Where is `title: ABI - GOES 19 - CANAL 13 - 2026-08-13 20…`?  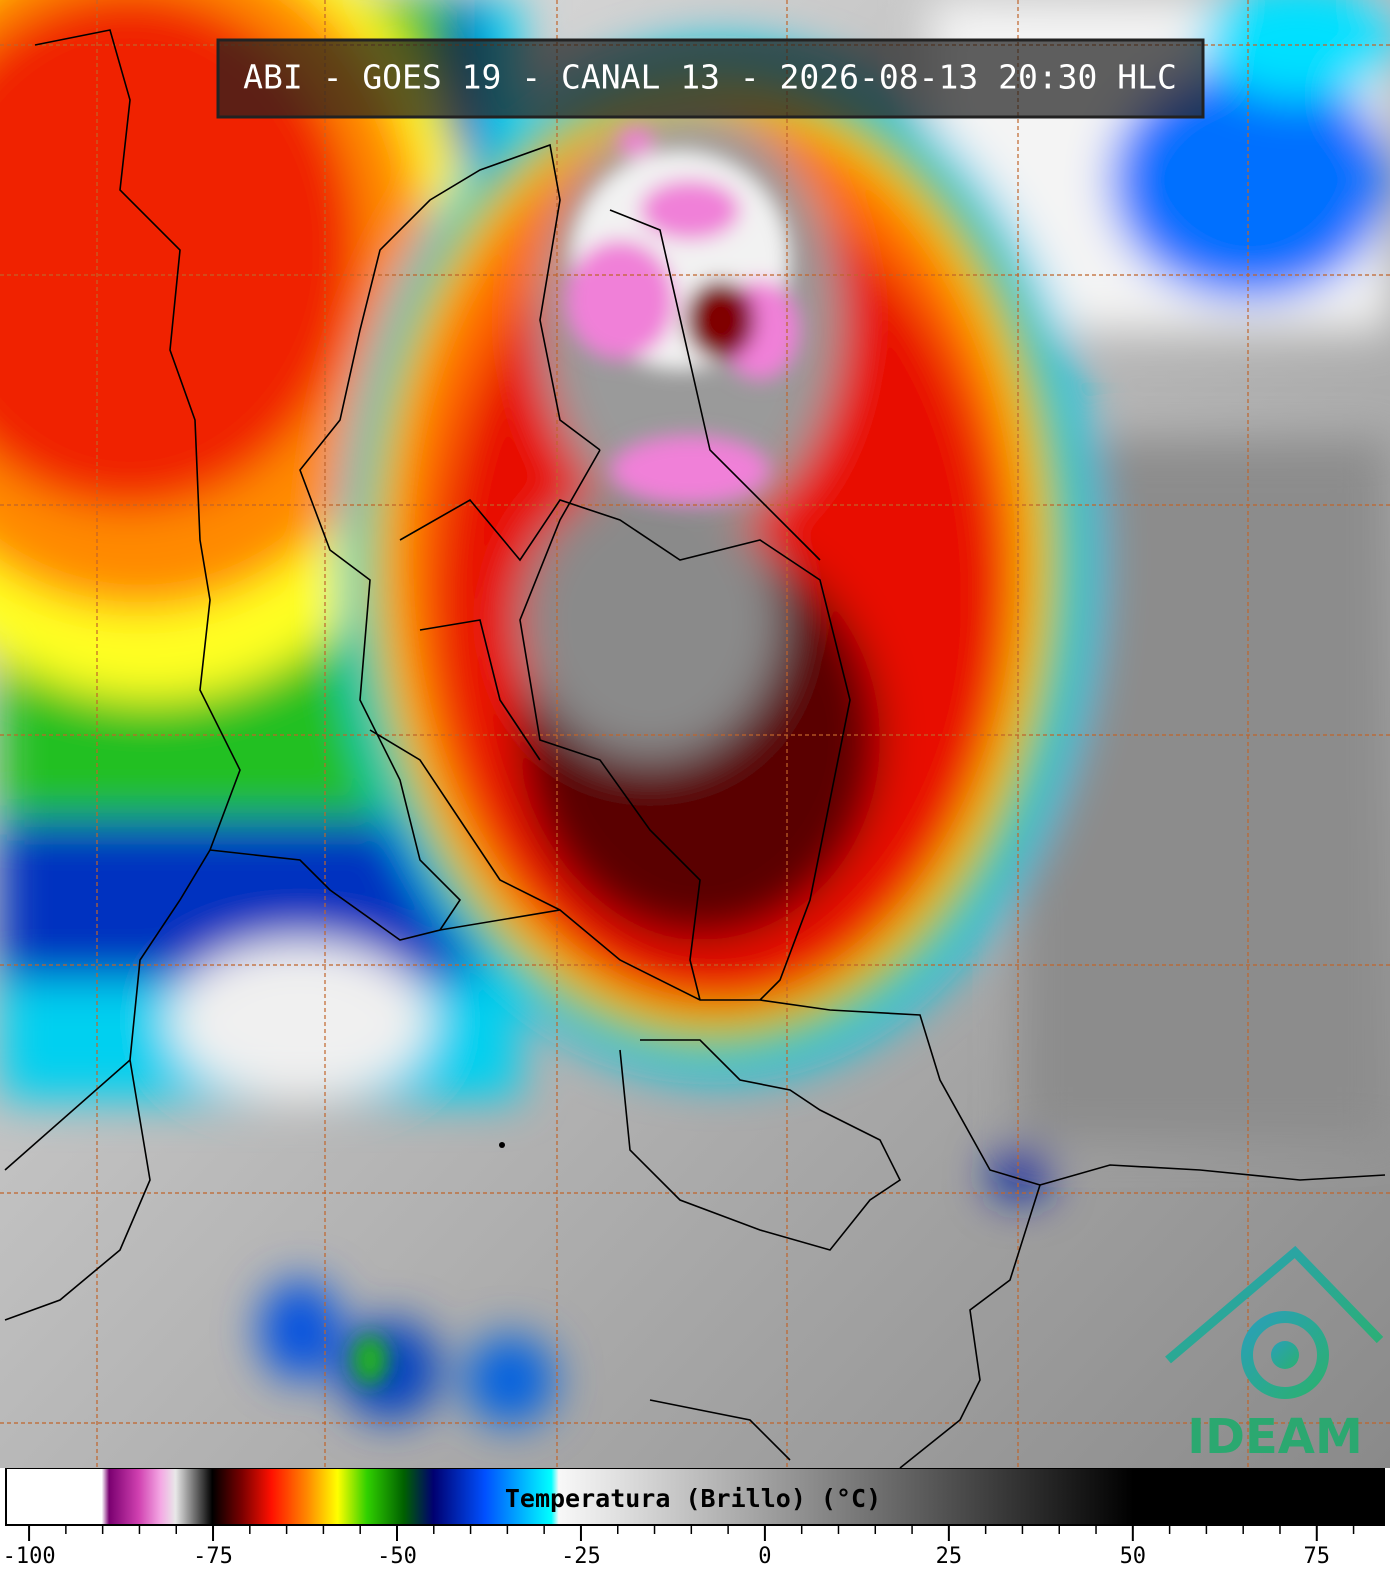
title: ABI - GOES 19 - CANAL 13 - 2026-08-13 20… is located at coordinates (710, 77).